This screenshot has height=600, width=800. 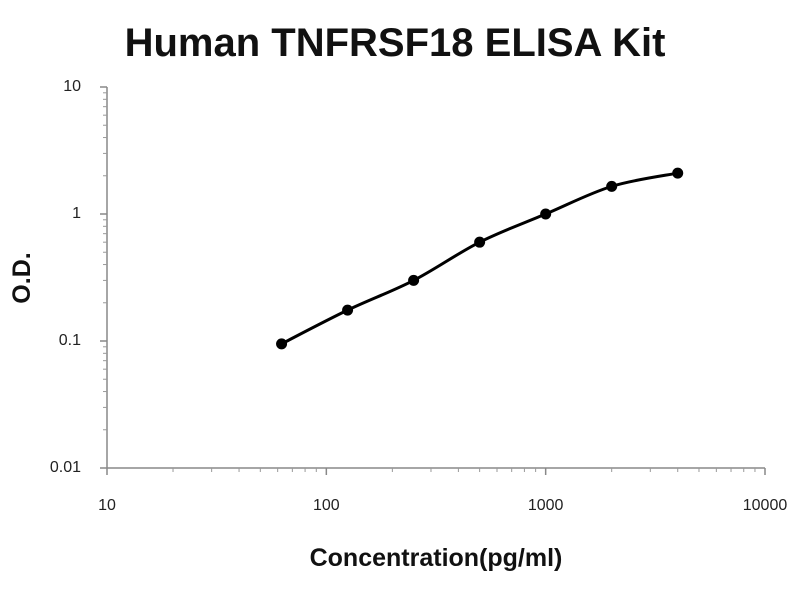 I want to click on y-tick-label: 0.01, so click(x=65, y=467).